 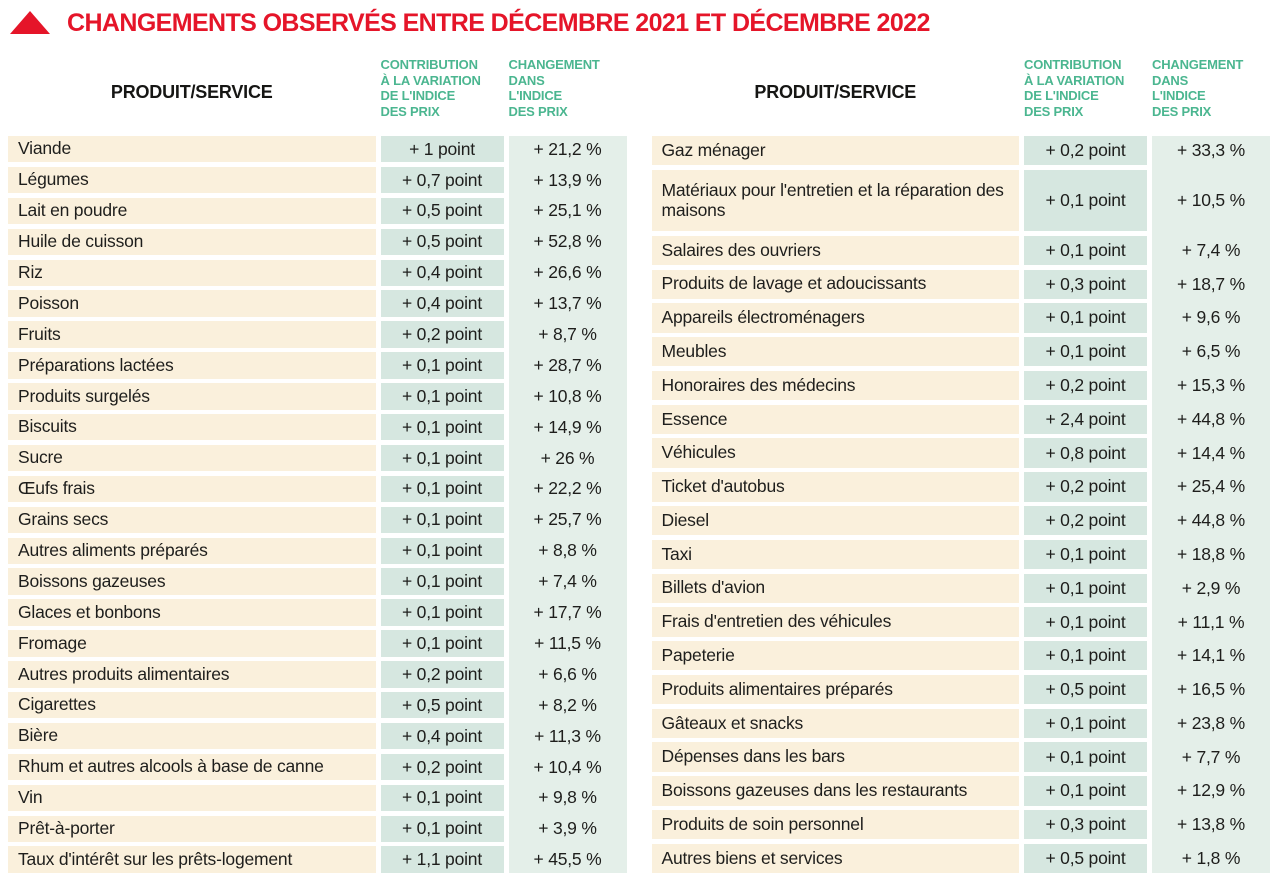 I want to click on change-cell: + 13,9 %, so click(x=567, y=179).